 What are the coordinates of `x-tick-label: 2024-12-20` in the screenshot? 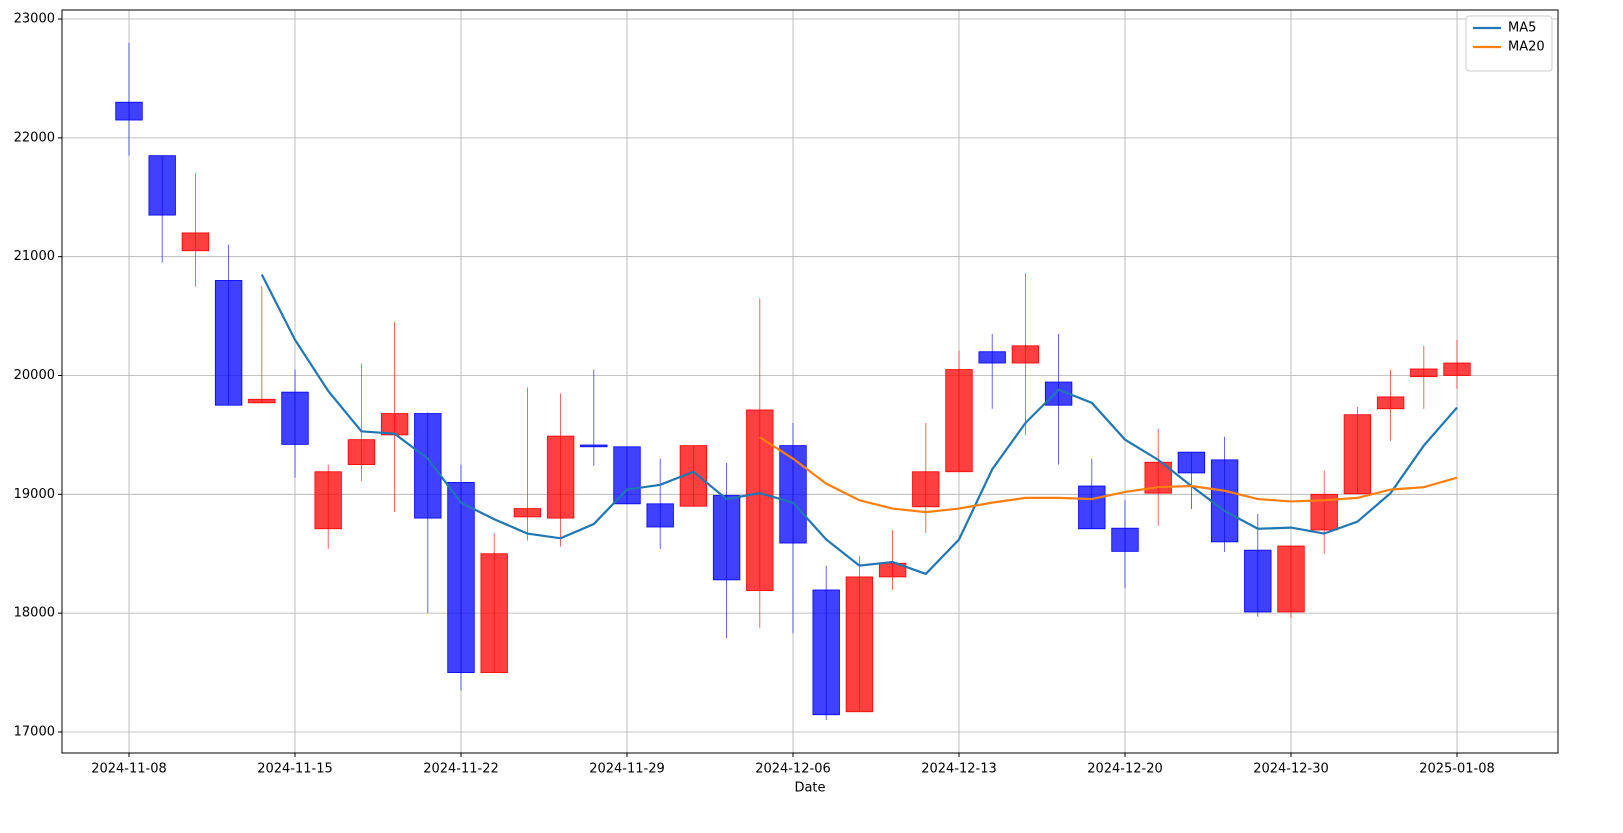 It's located at (1125, 769).